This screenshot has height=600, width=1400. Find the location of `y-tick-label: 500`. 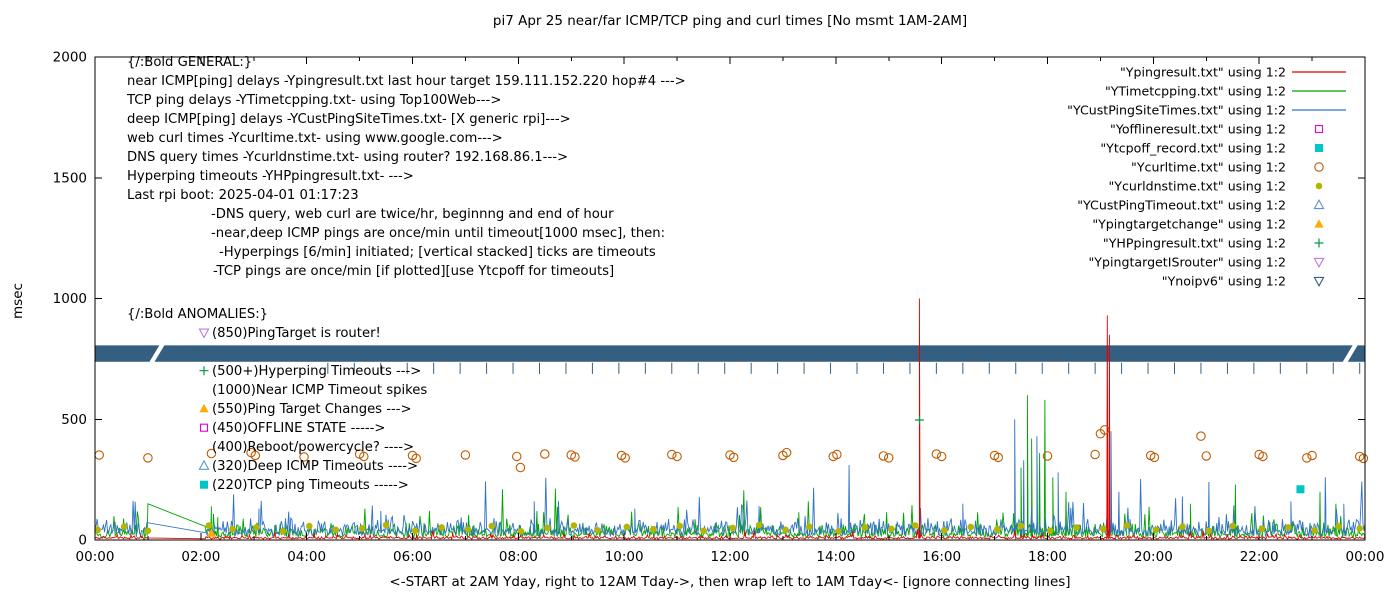

y-tick-label: 500 is located at coordinates (74, 420).